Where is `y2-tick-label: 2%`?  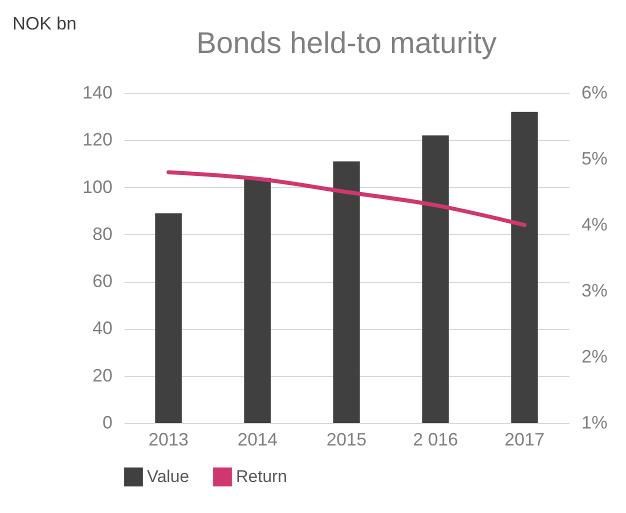 y2-tick-label: 2% is located at coordinates (595, 356).